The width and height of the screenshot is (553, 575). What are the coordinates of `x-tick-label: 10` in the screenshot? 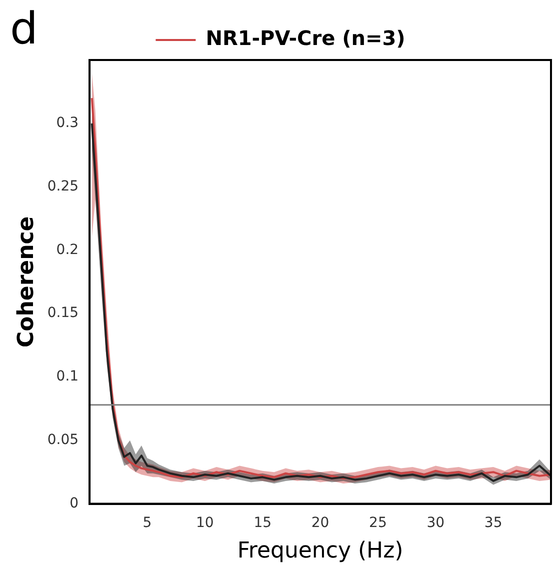 It's located at (205, 522).